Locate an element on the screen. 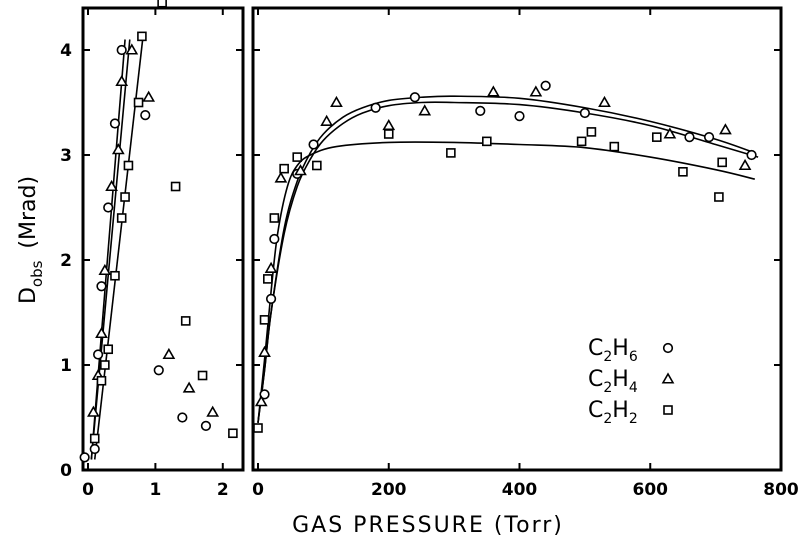 The height and width of the screenshot is (545, 809). y-tick-label: 2 is located at coordinates (66, 261).